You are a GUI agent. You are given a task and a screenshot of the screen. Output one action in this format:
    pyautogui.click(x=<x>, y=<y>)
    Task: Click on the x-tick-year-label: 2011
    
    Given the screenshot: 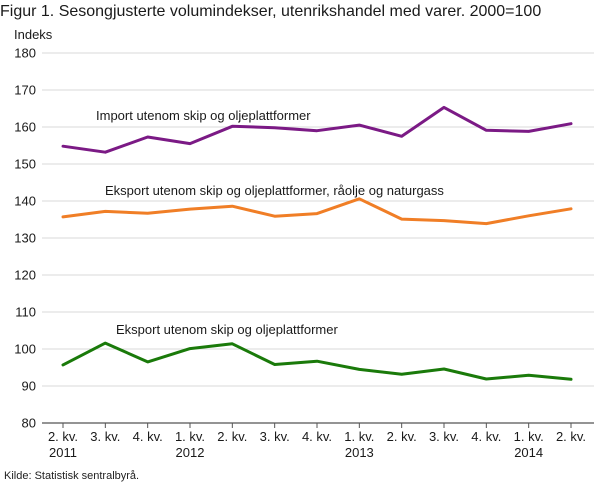 What is the action you would take?
    pyautogui.click(x=63, y=452)
    